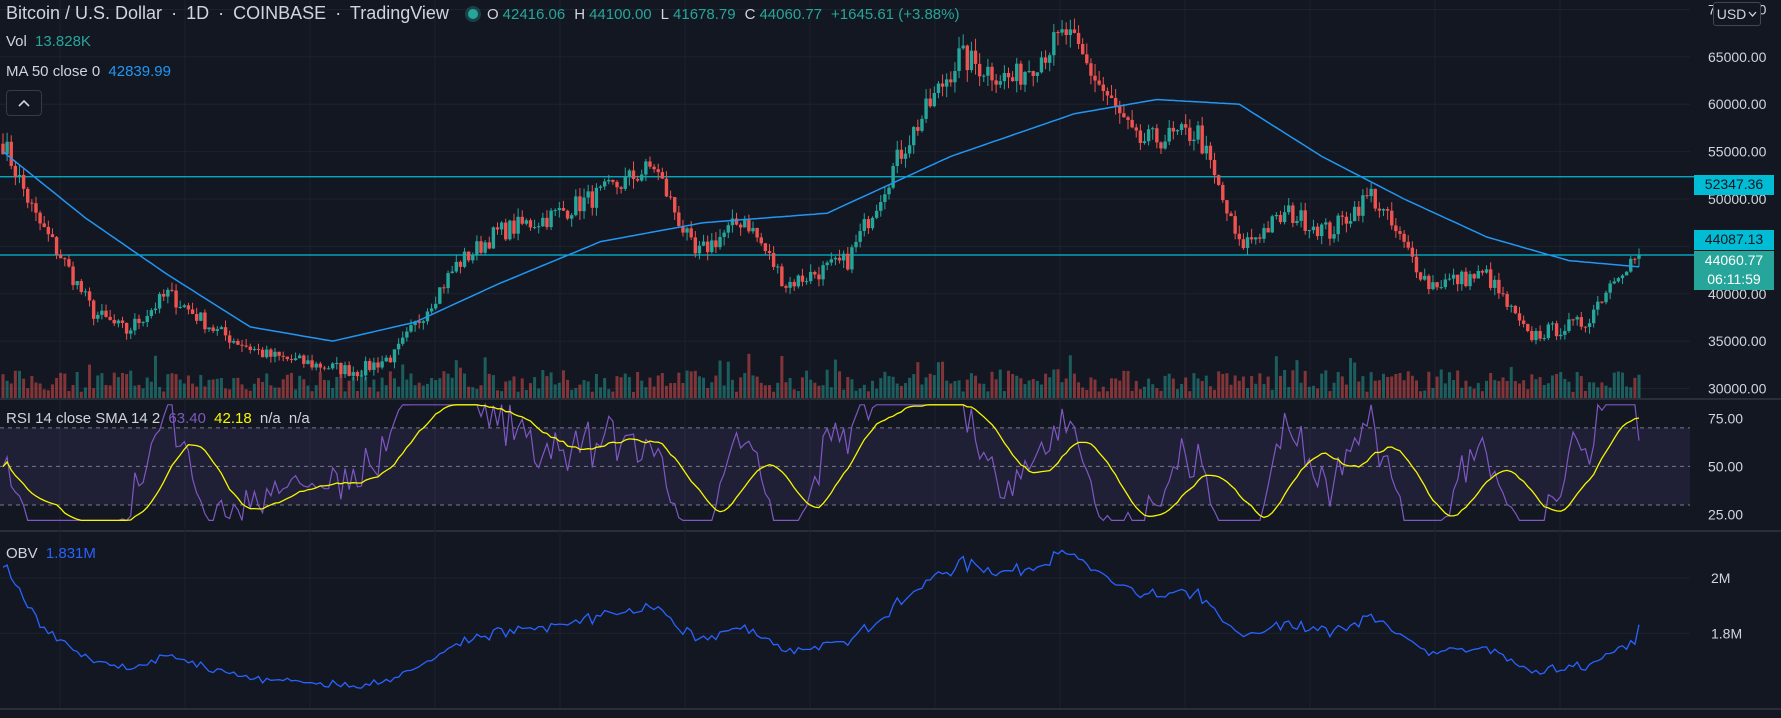  I want to click on collapse-legend-button, so click(24, 103).